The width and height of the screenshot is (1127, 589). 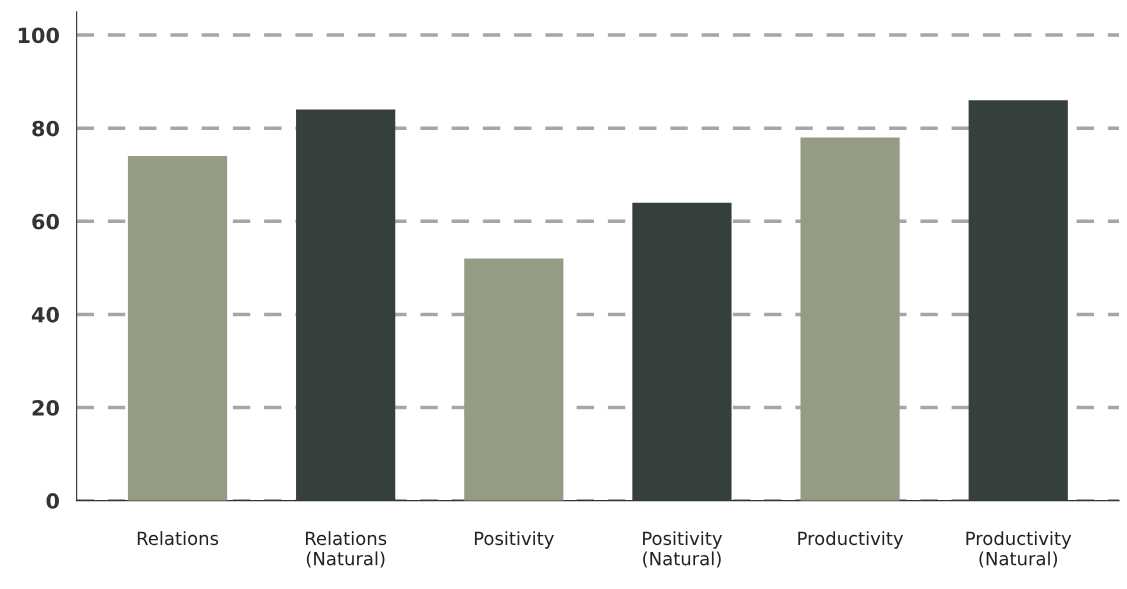 What do you see at coordinates (52, 501) in the screenshot?
I see `y-tick-label: 0` at bounding box center [52, 501].